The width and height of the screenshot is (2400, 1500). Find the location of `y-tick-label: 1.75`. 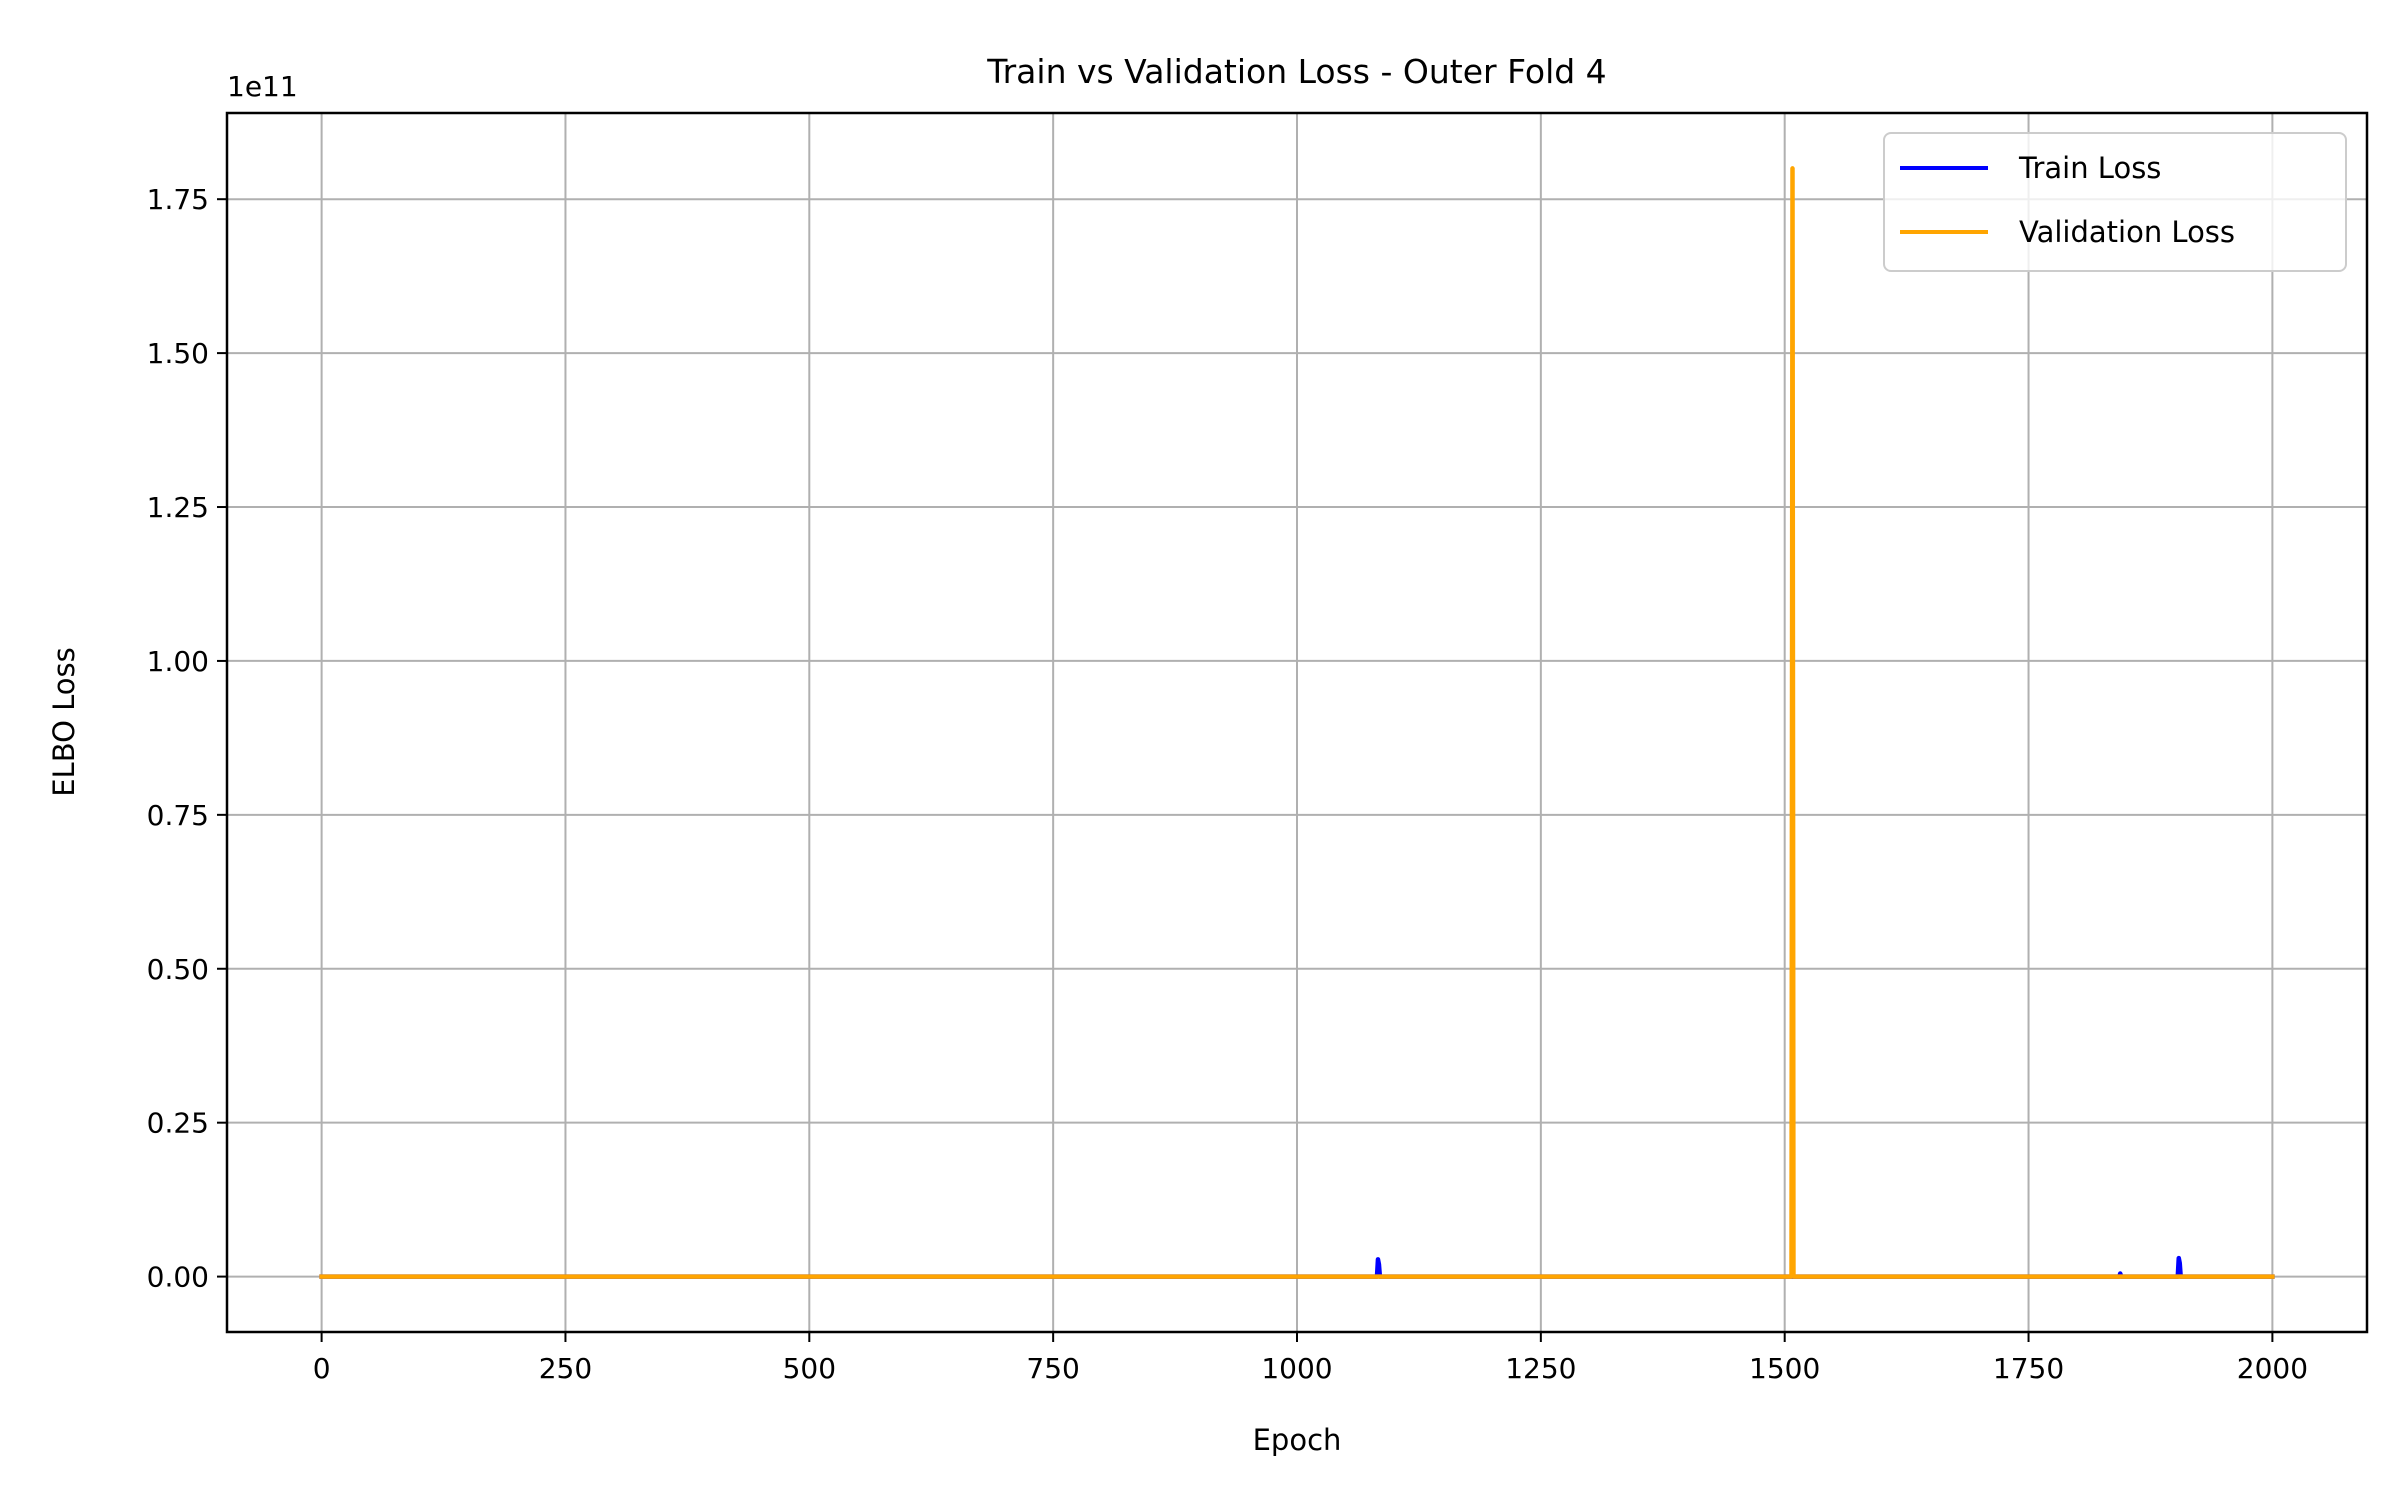

y-tick-label: 1.75 is located at coordinates (178, 199).